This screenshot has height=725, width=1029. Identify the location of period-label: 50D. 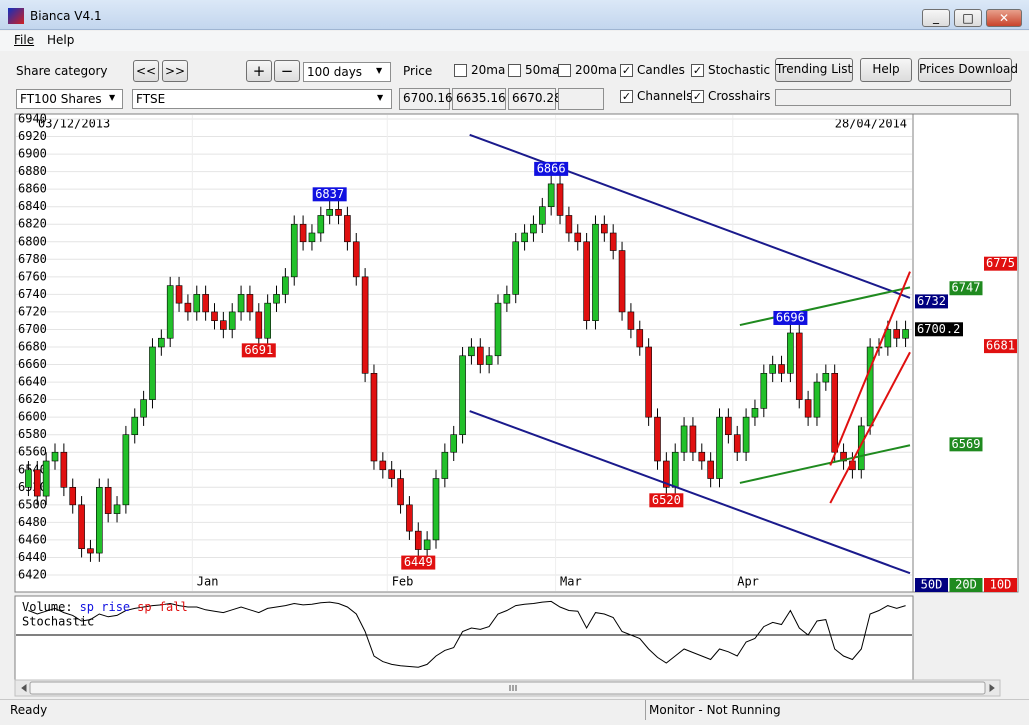
(932, 585).